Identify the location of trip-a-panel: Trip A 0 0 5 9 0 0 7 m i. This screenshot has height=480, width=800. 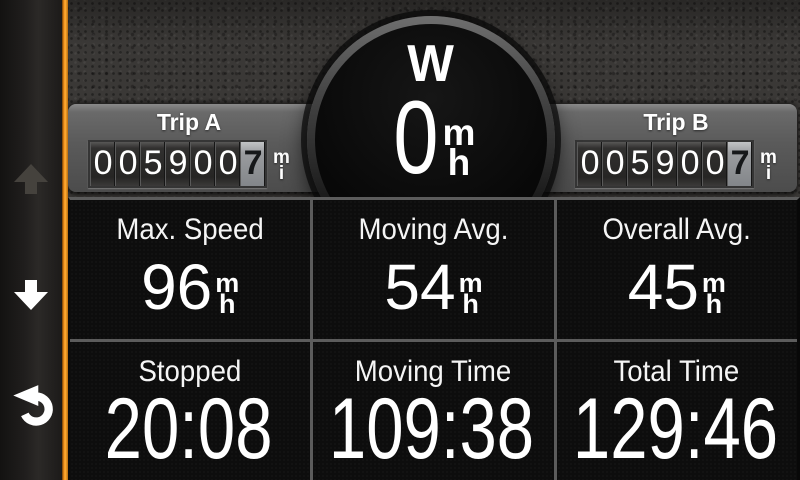
(189, 148).